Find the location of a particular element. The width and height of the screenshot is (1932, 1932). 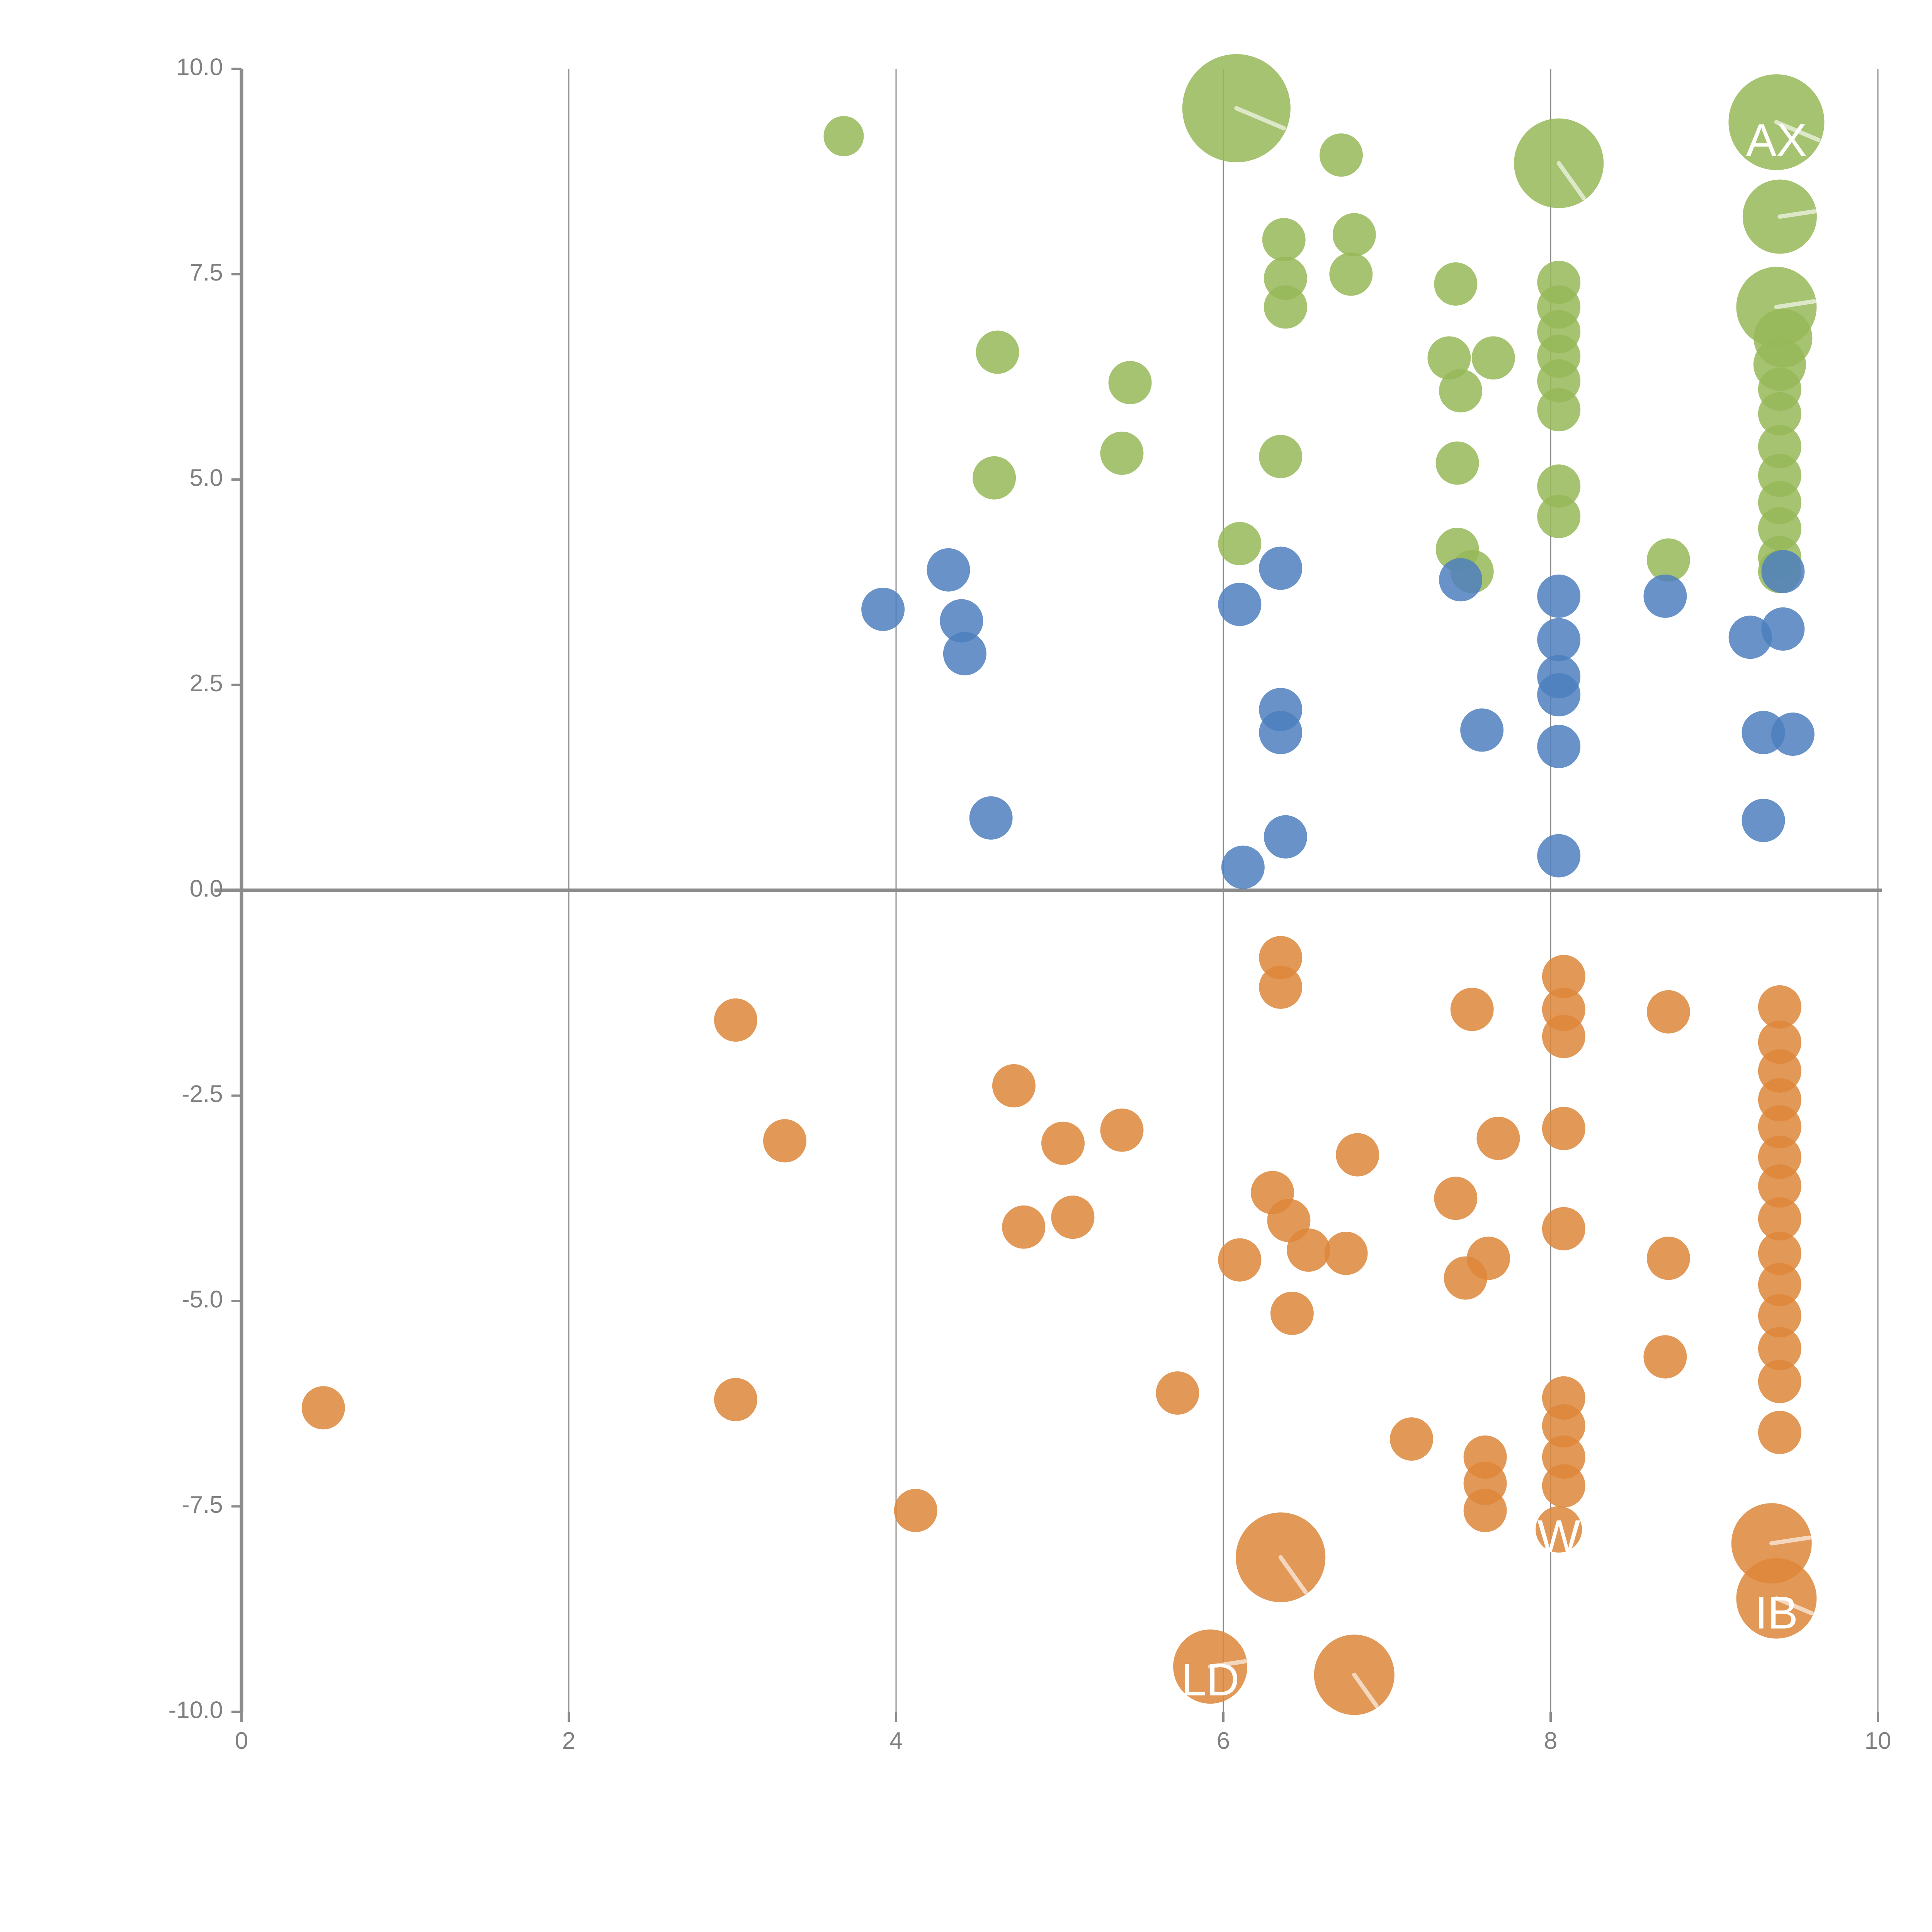

bubble-label-LD: LD is located at coordinates (1211, 1680).